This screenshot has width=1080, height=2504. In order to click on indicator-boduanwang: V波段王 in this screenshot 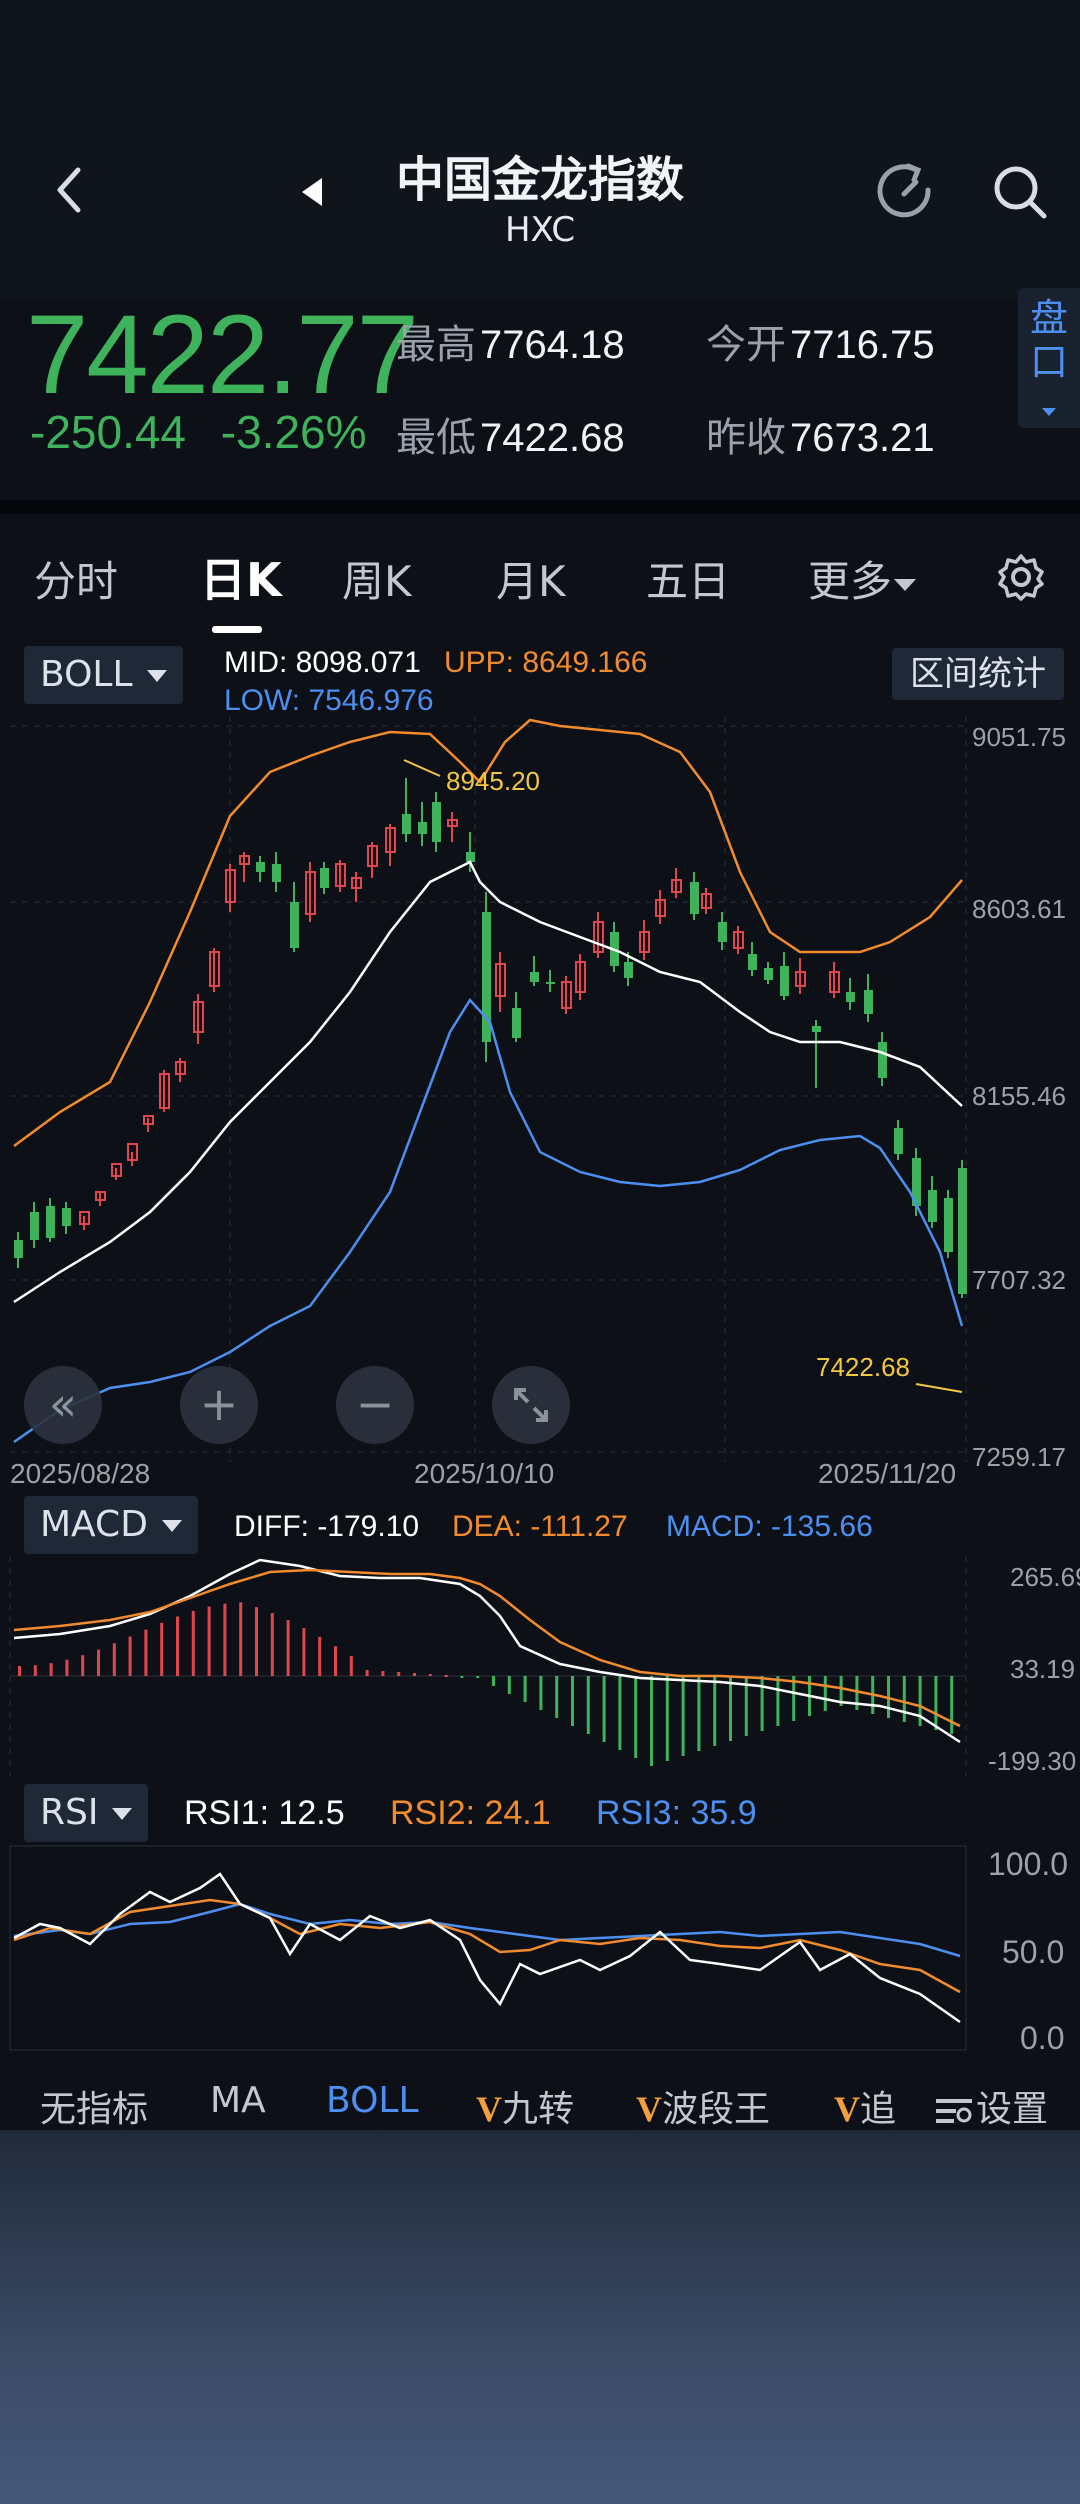, I will do `click(703, 2109)`.